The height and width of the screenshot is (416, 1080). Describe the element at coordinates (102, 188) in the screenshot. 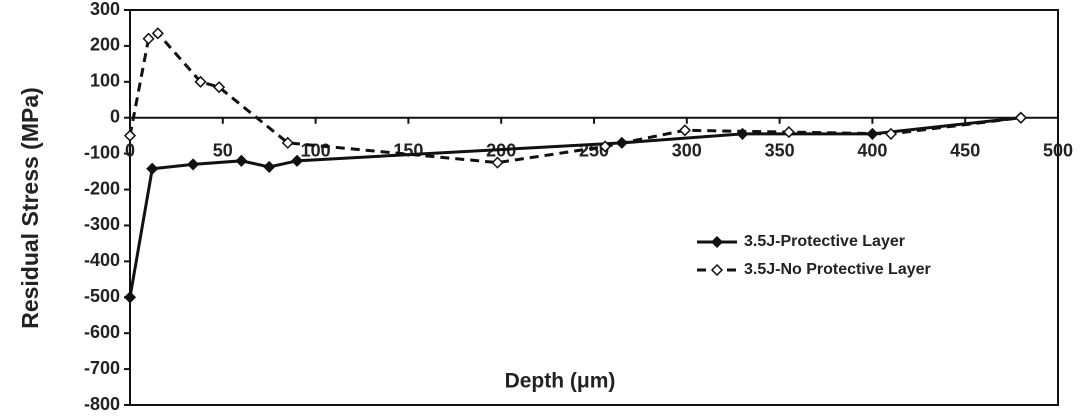

I see `y-tick-label: -200` at that location.